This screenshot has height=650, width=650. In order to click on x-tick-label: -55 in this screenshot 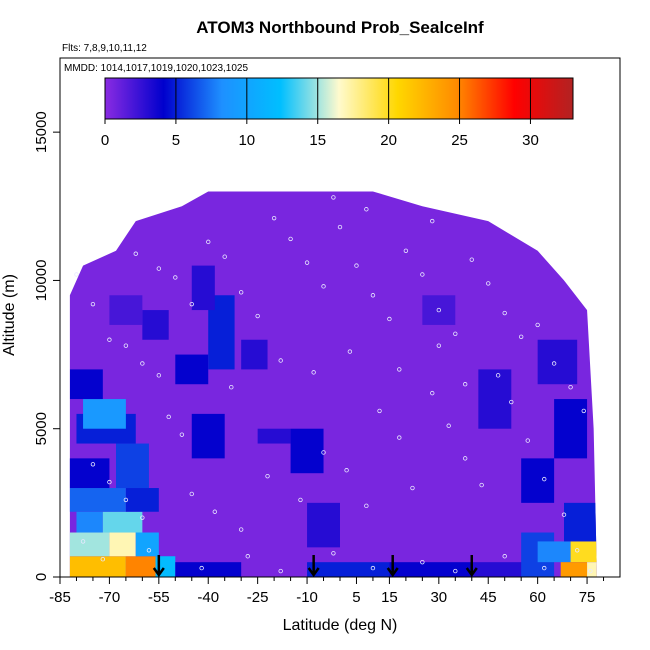, I will do `click(159, 597)`.